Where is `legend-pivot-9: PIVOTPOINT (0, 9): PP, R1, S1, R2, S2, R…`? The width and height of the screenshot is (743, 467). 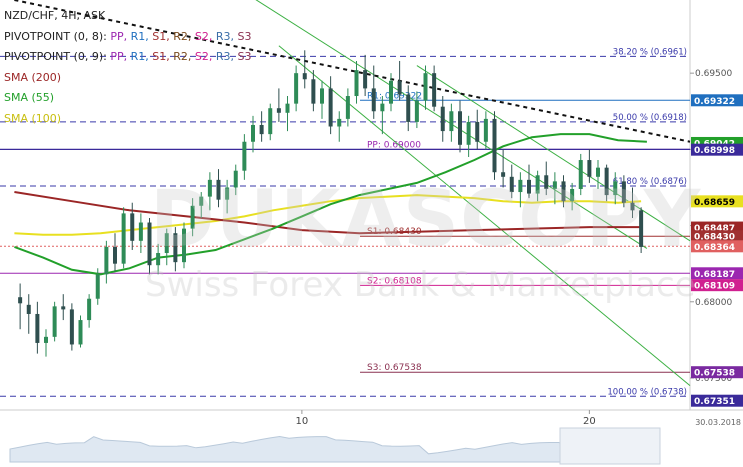
legend-pivot-9: PIVOTPOINT (0, 9): PP, R1, S1, R2, S2, R… is located at coordinates (128, 56).